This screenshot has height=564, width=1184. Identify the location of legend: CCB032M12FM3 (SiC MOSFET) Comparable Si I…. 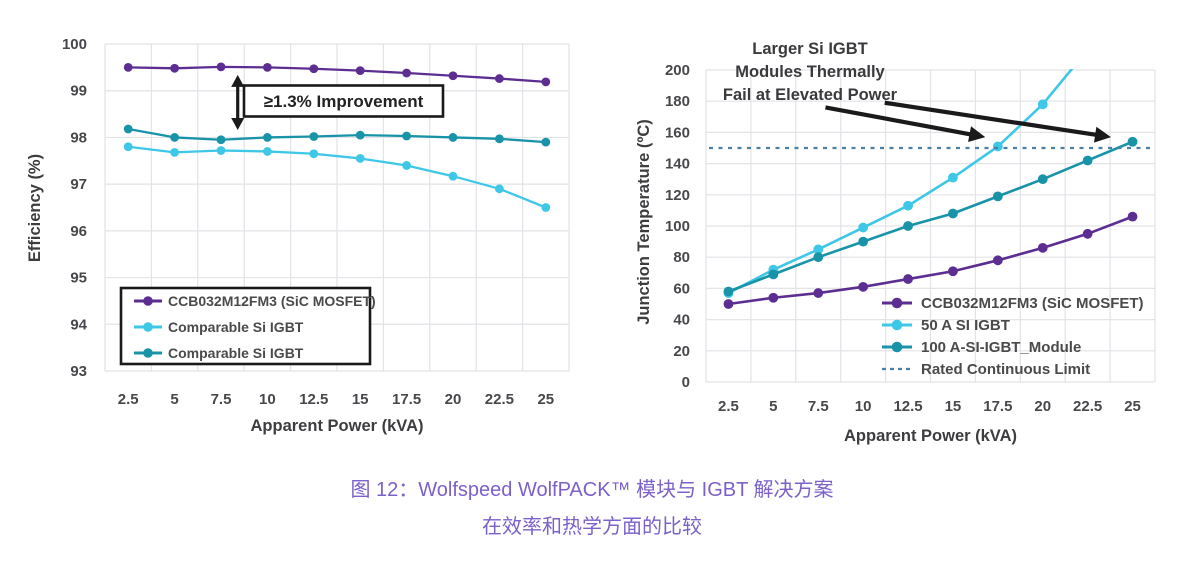
(247, 326).